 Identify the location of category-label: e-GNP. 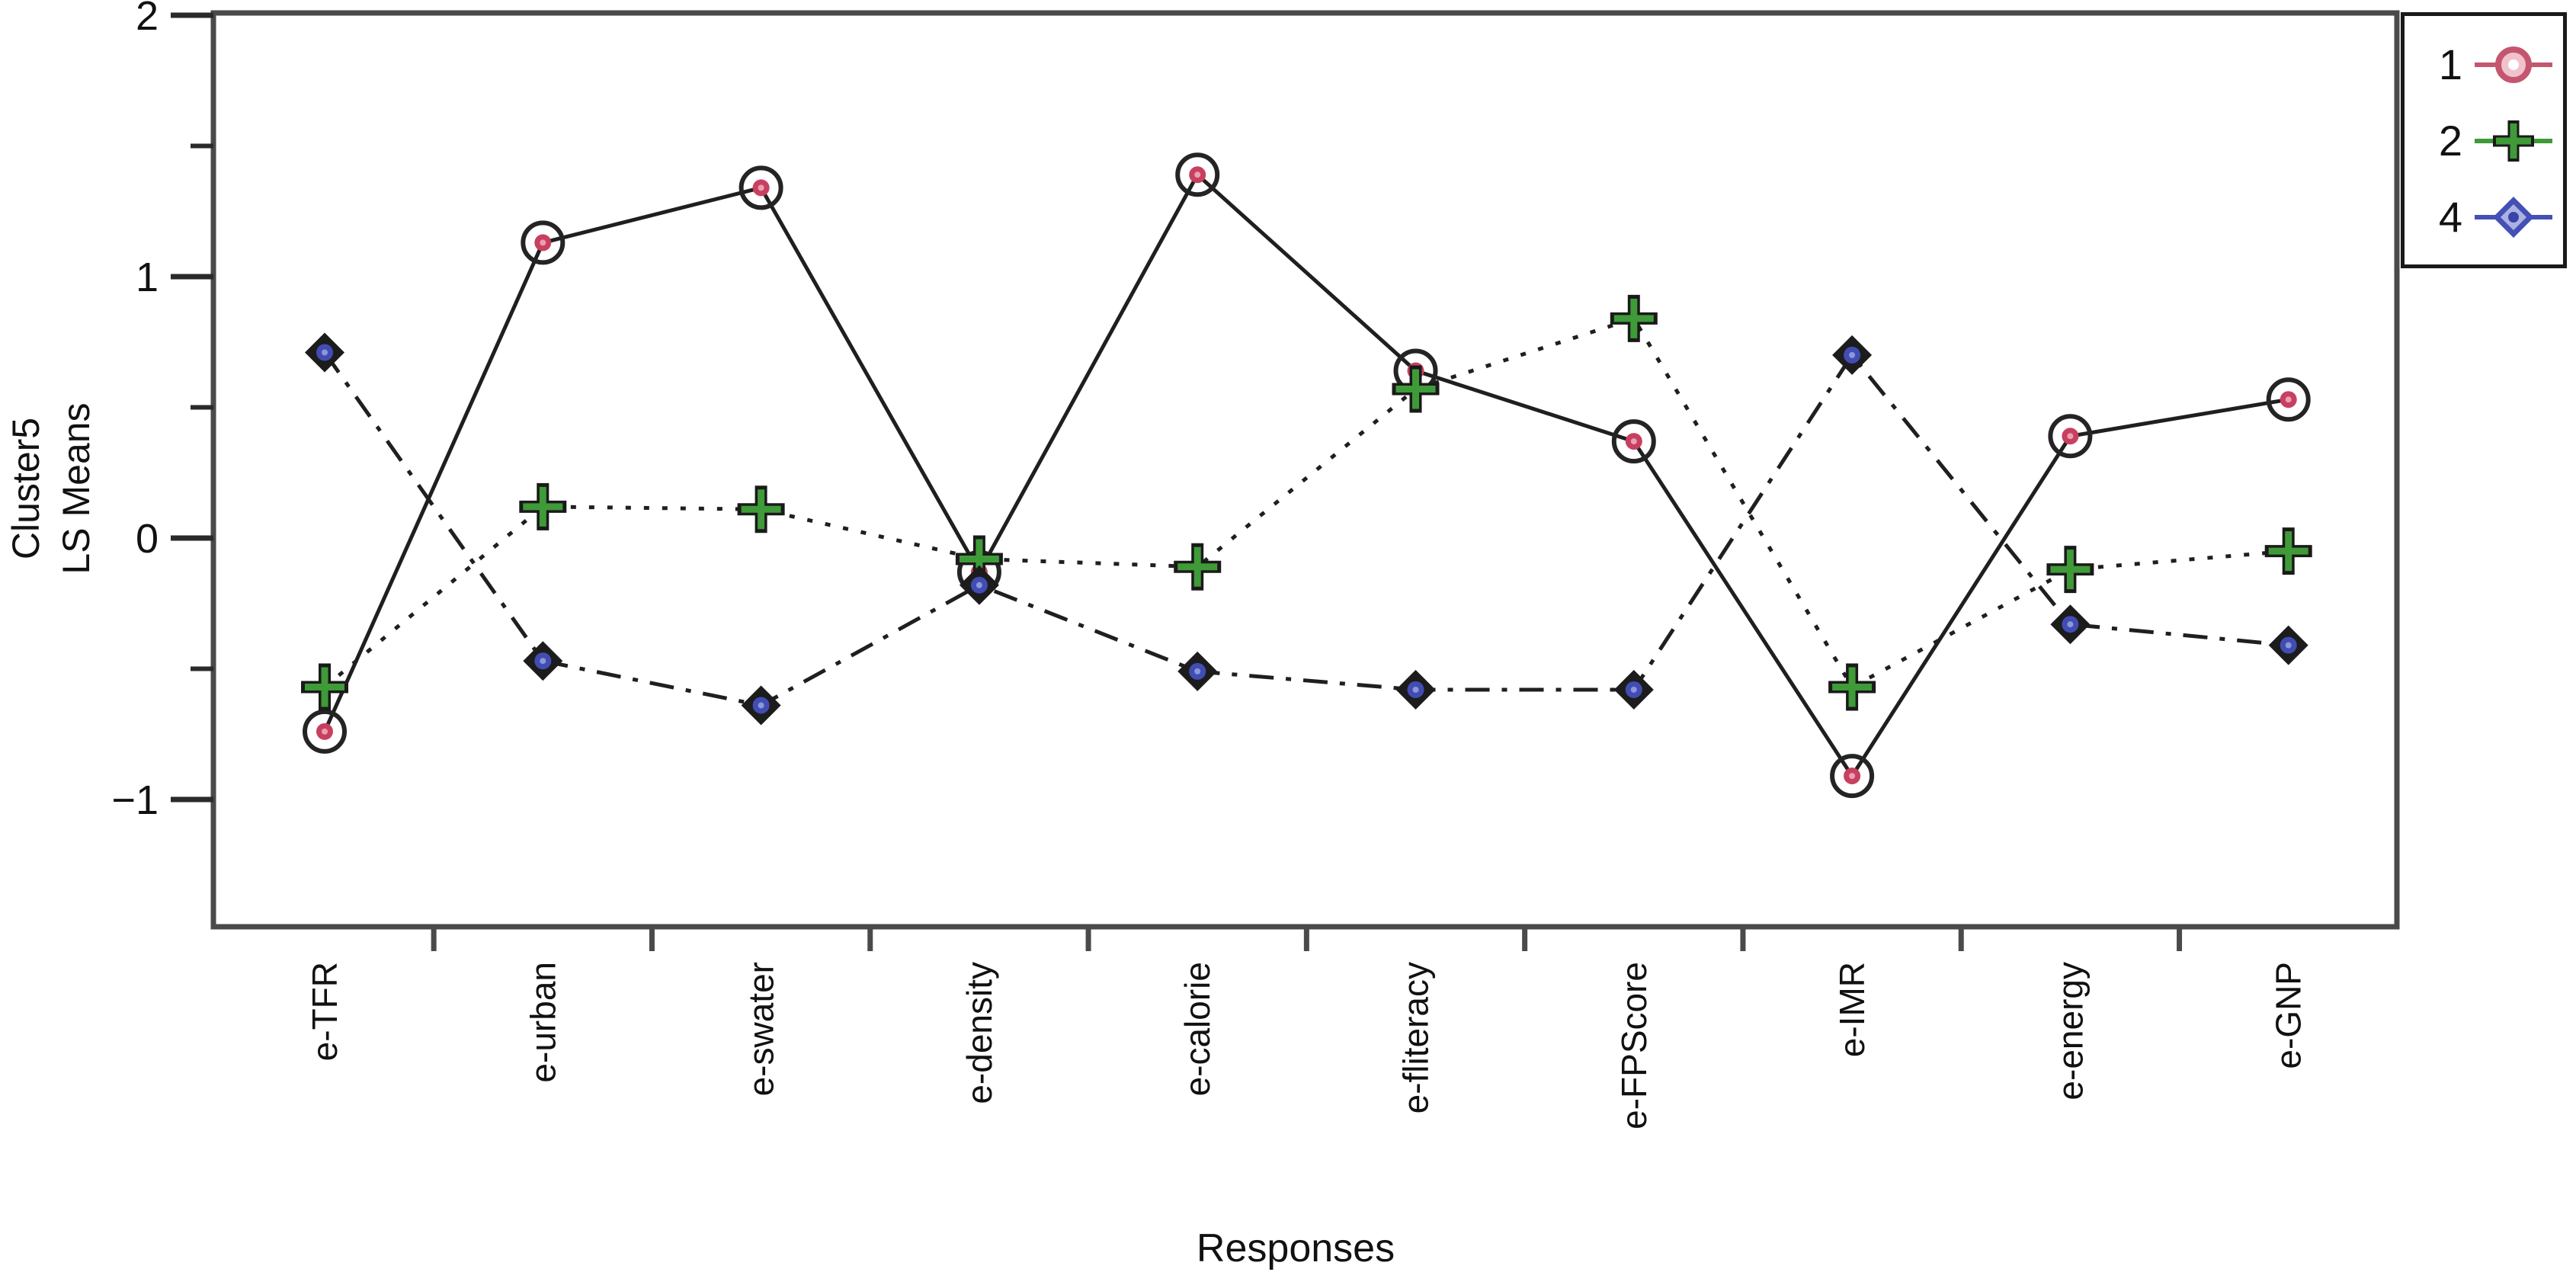
(2288, 1015).